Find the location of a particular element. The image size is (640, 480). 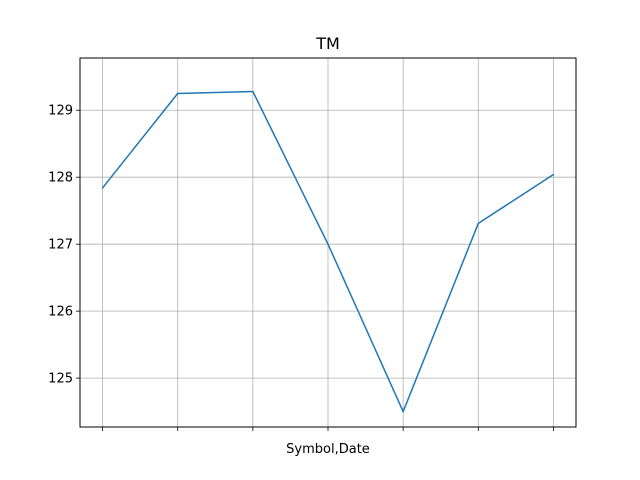

y-tick-label: 128 is located at coordinates (60, 178).